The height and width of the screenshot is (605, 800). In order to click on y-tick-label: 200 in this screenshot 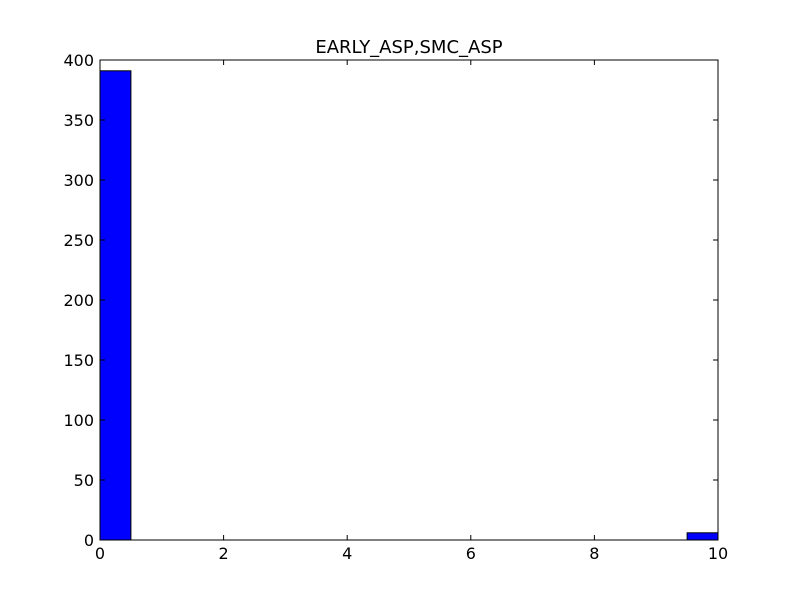, I will do `click(78, 300)`.